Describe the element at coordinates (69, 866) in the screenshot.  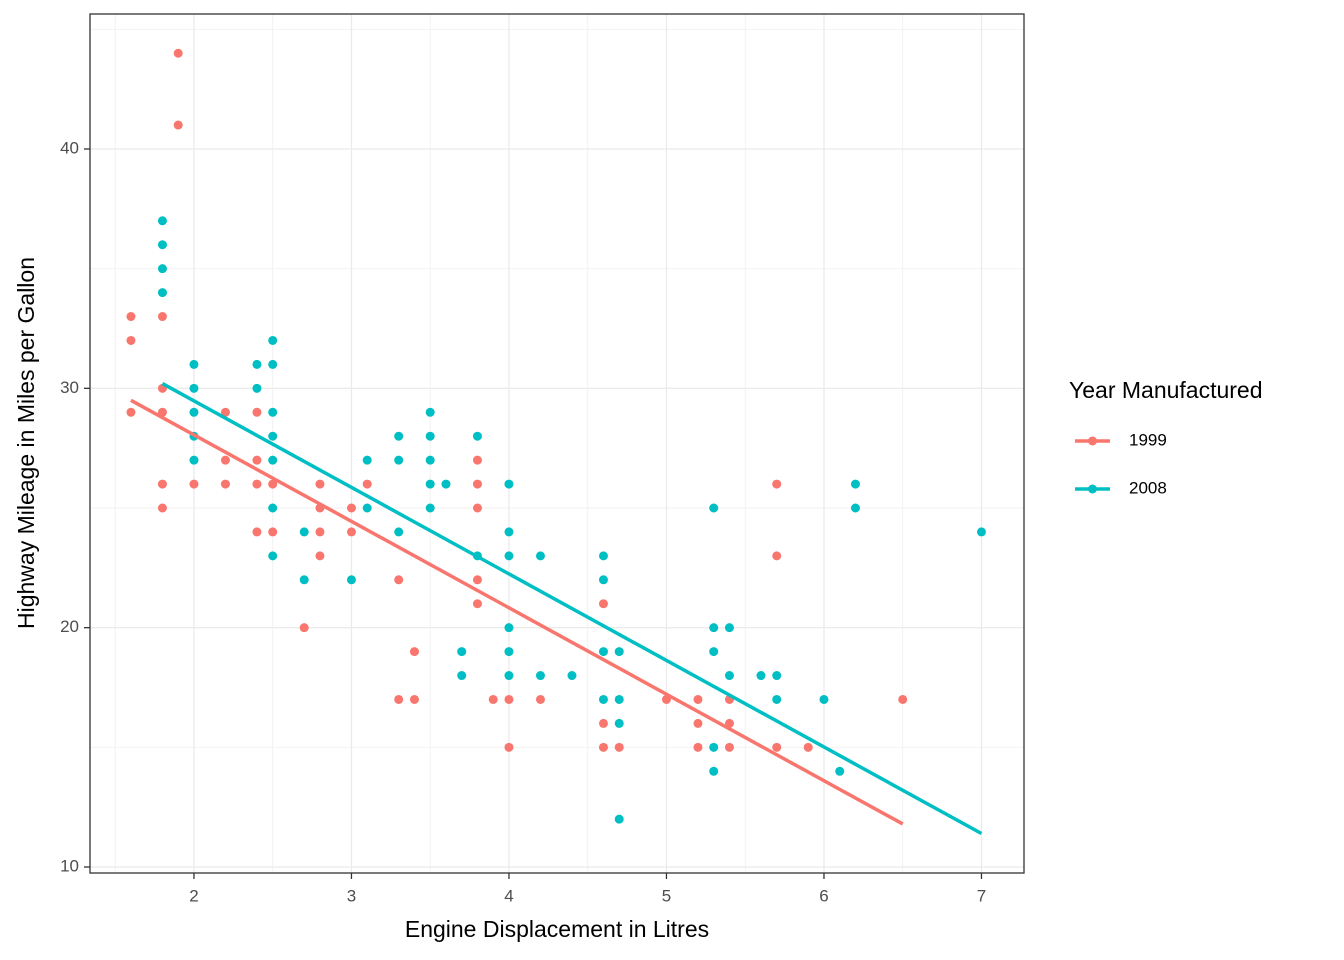
I see `y-tick-label: 10` at that location.